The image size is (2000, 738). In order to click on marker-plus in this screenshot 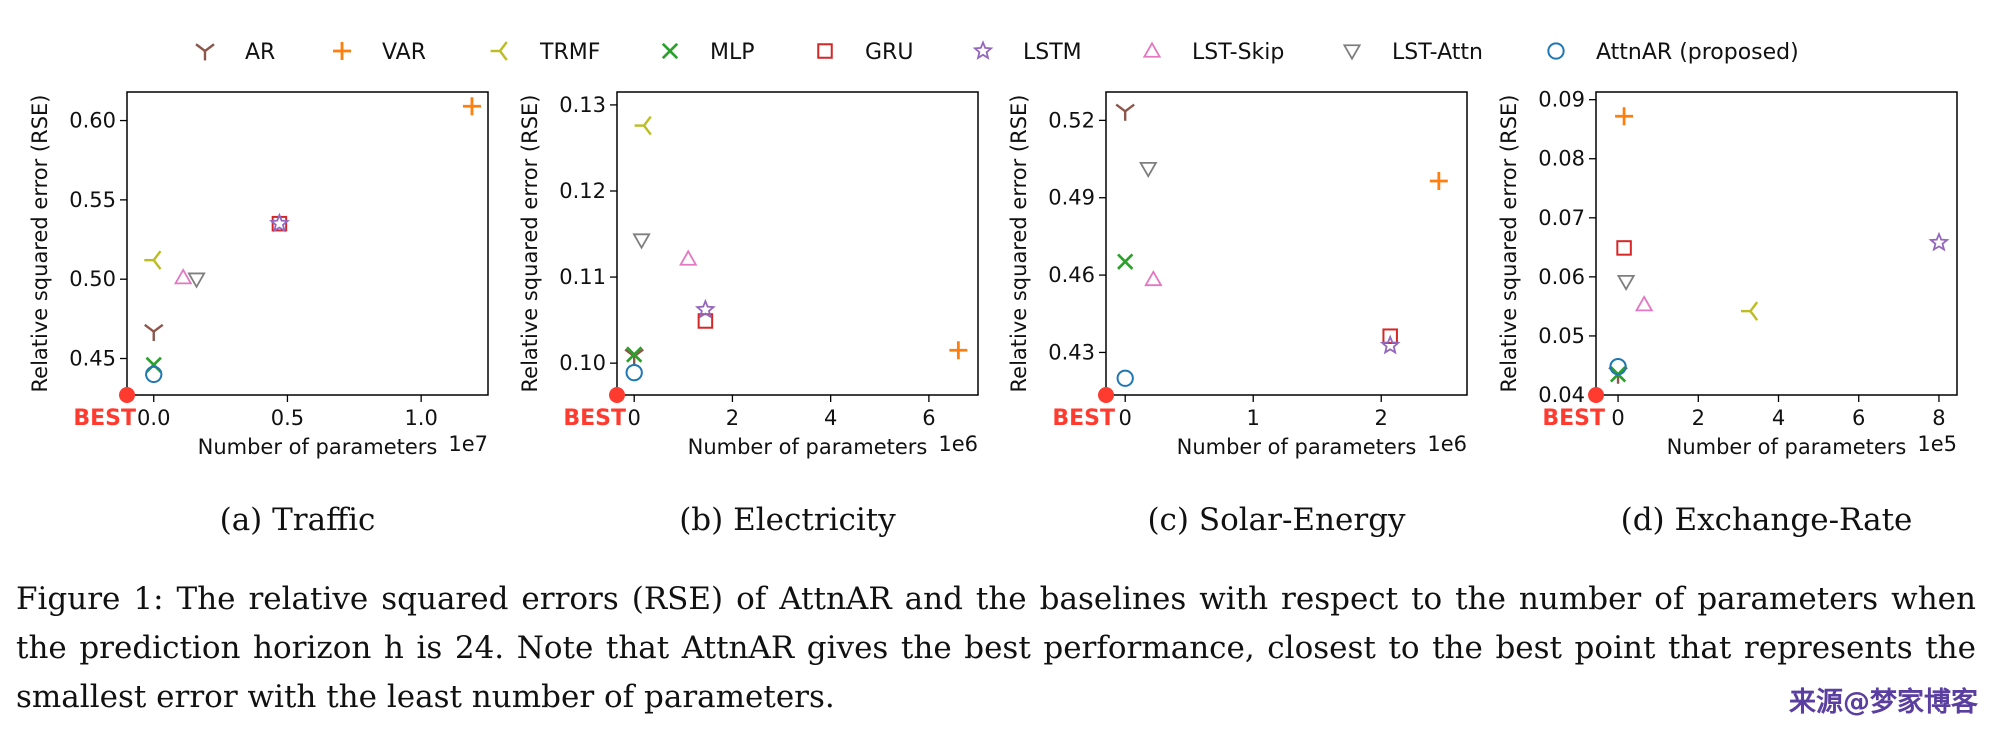, I will do `click(1438, 180)`.